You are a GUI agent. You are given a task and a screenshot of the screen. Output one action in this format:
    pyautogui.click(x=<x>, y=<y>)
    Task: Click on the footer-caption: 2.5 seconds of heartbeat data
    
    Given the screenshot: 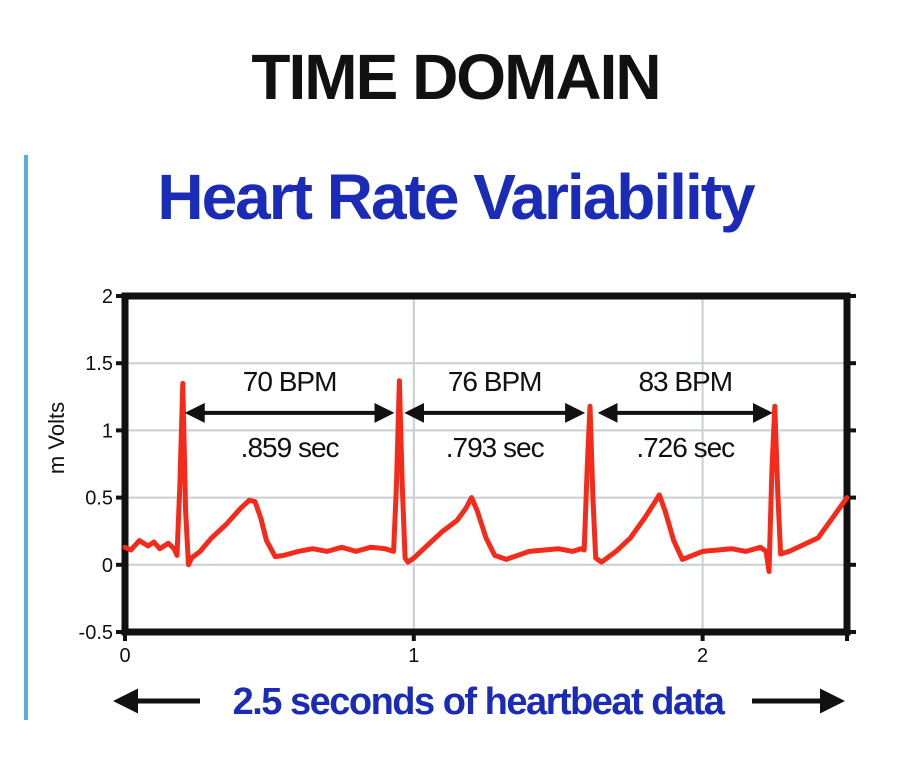 What is the action you would take?
    pyautogui.click(x=479, y=702)
    